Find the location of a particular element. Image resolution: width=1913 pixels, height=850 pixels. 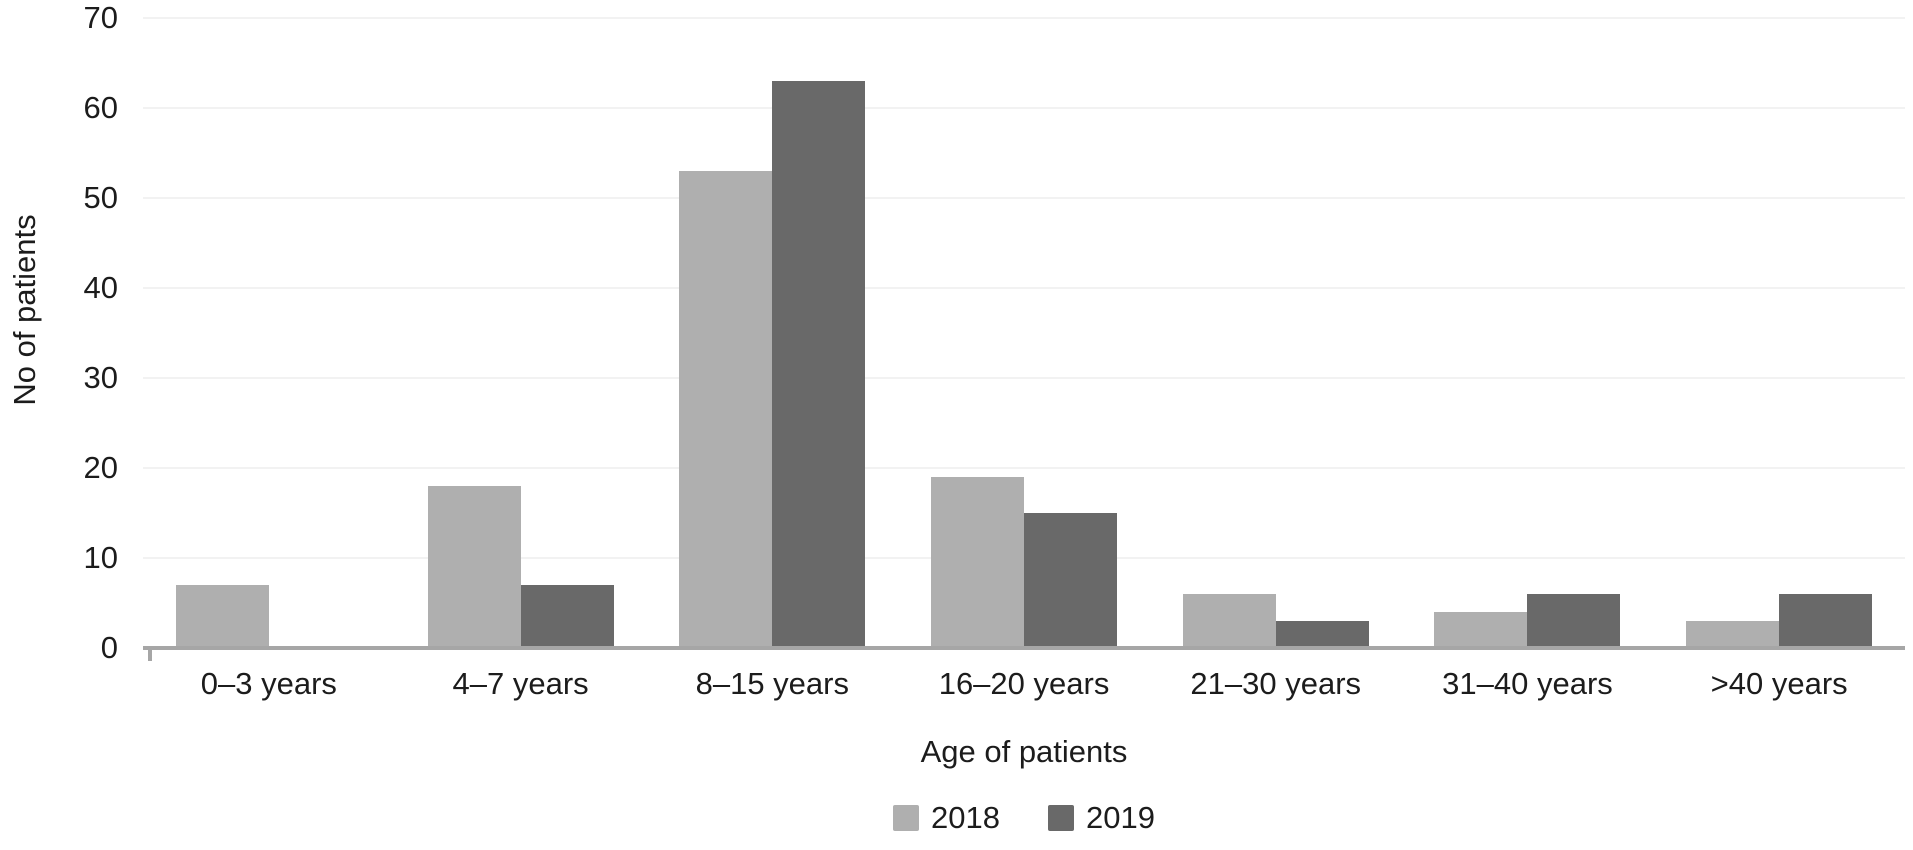

bar-group-8-15-years is located at coordinates (772, 333).